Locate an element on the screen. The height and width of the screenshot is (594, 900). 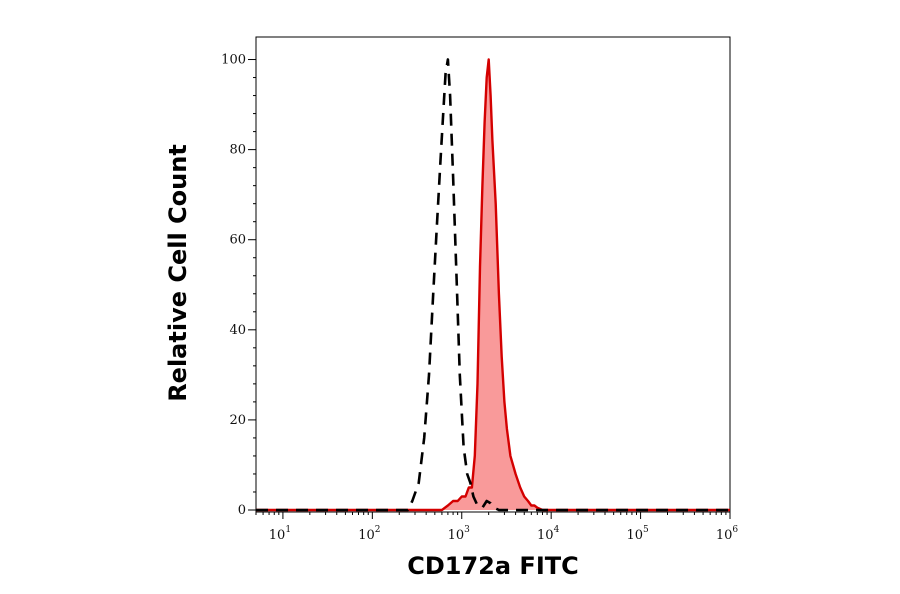
y-tick-label: 80 is located at coordinates (237, 150).